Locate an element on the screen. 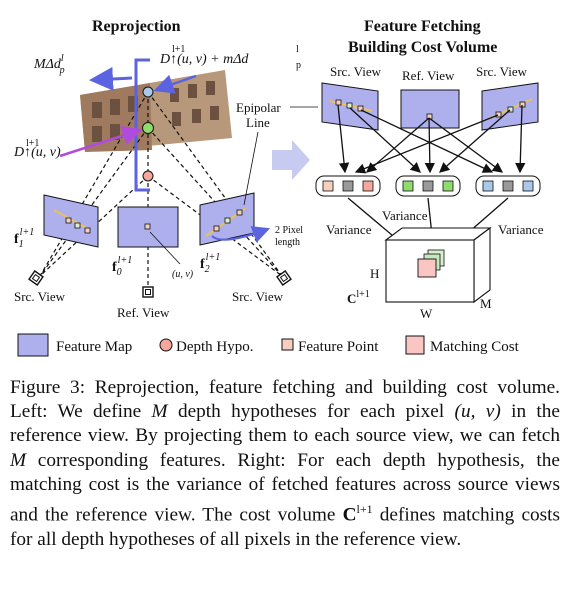 Image resolution: width=567 pixels, height=604 pixels. depth-hypo-mid is located at coordinates (148, 128).